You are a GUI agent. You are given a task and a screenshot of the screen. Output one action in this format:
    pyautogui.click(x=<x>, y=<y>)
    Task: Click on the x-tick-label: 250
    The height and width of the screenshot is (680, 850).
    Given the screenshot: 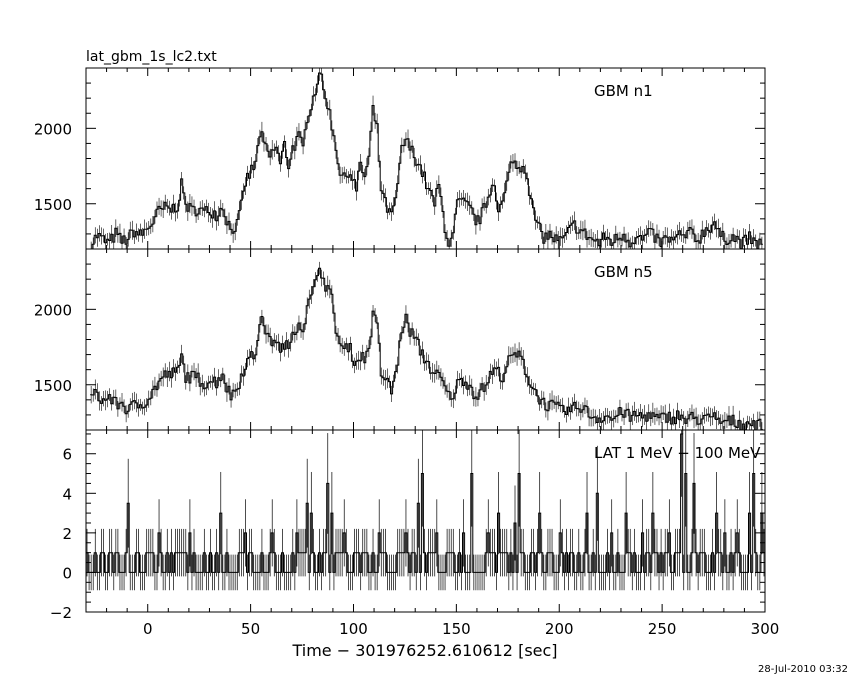 What is the action you would take?
    pyautogui.click(x=662, y=629)
    